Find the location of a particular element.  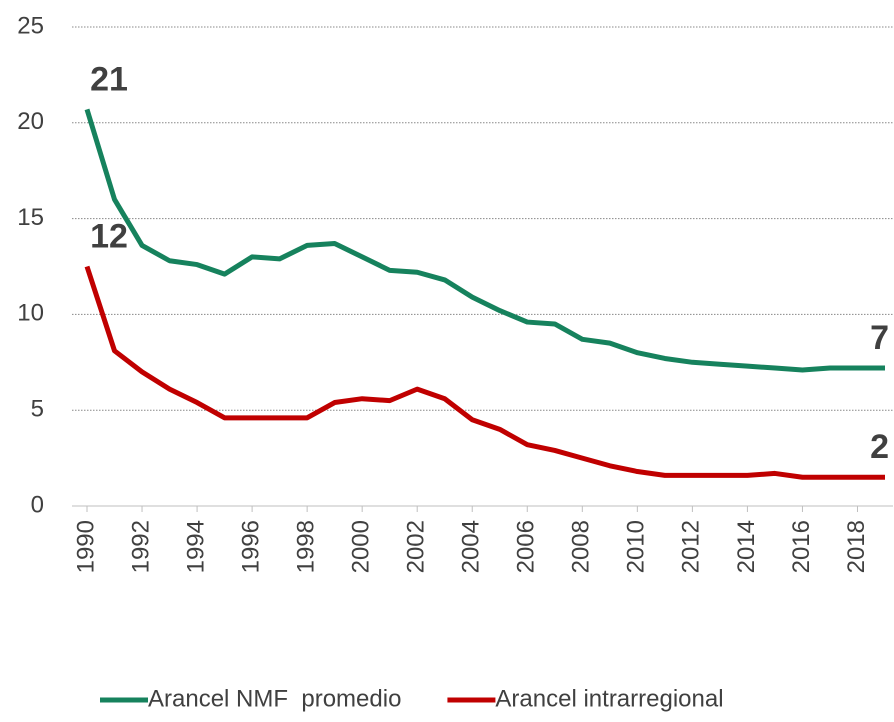

x-tick-label: 2010 is located at coordinates (636, 546).